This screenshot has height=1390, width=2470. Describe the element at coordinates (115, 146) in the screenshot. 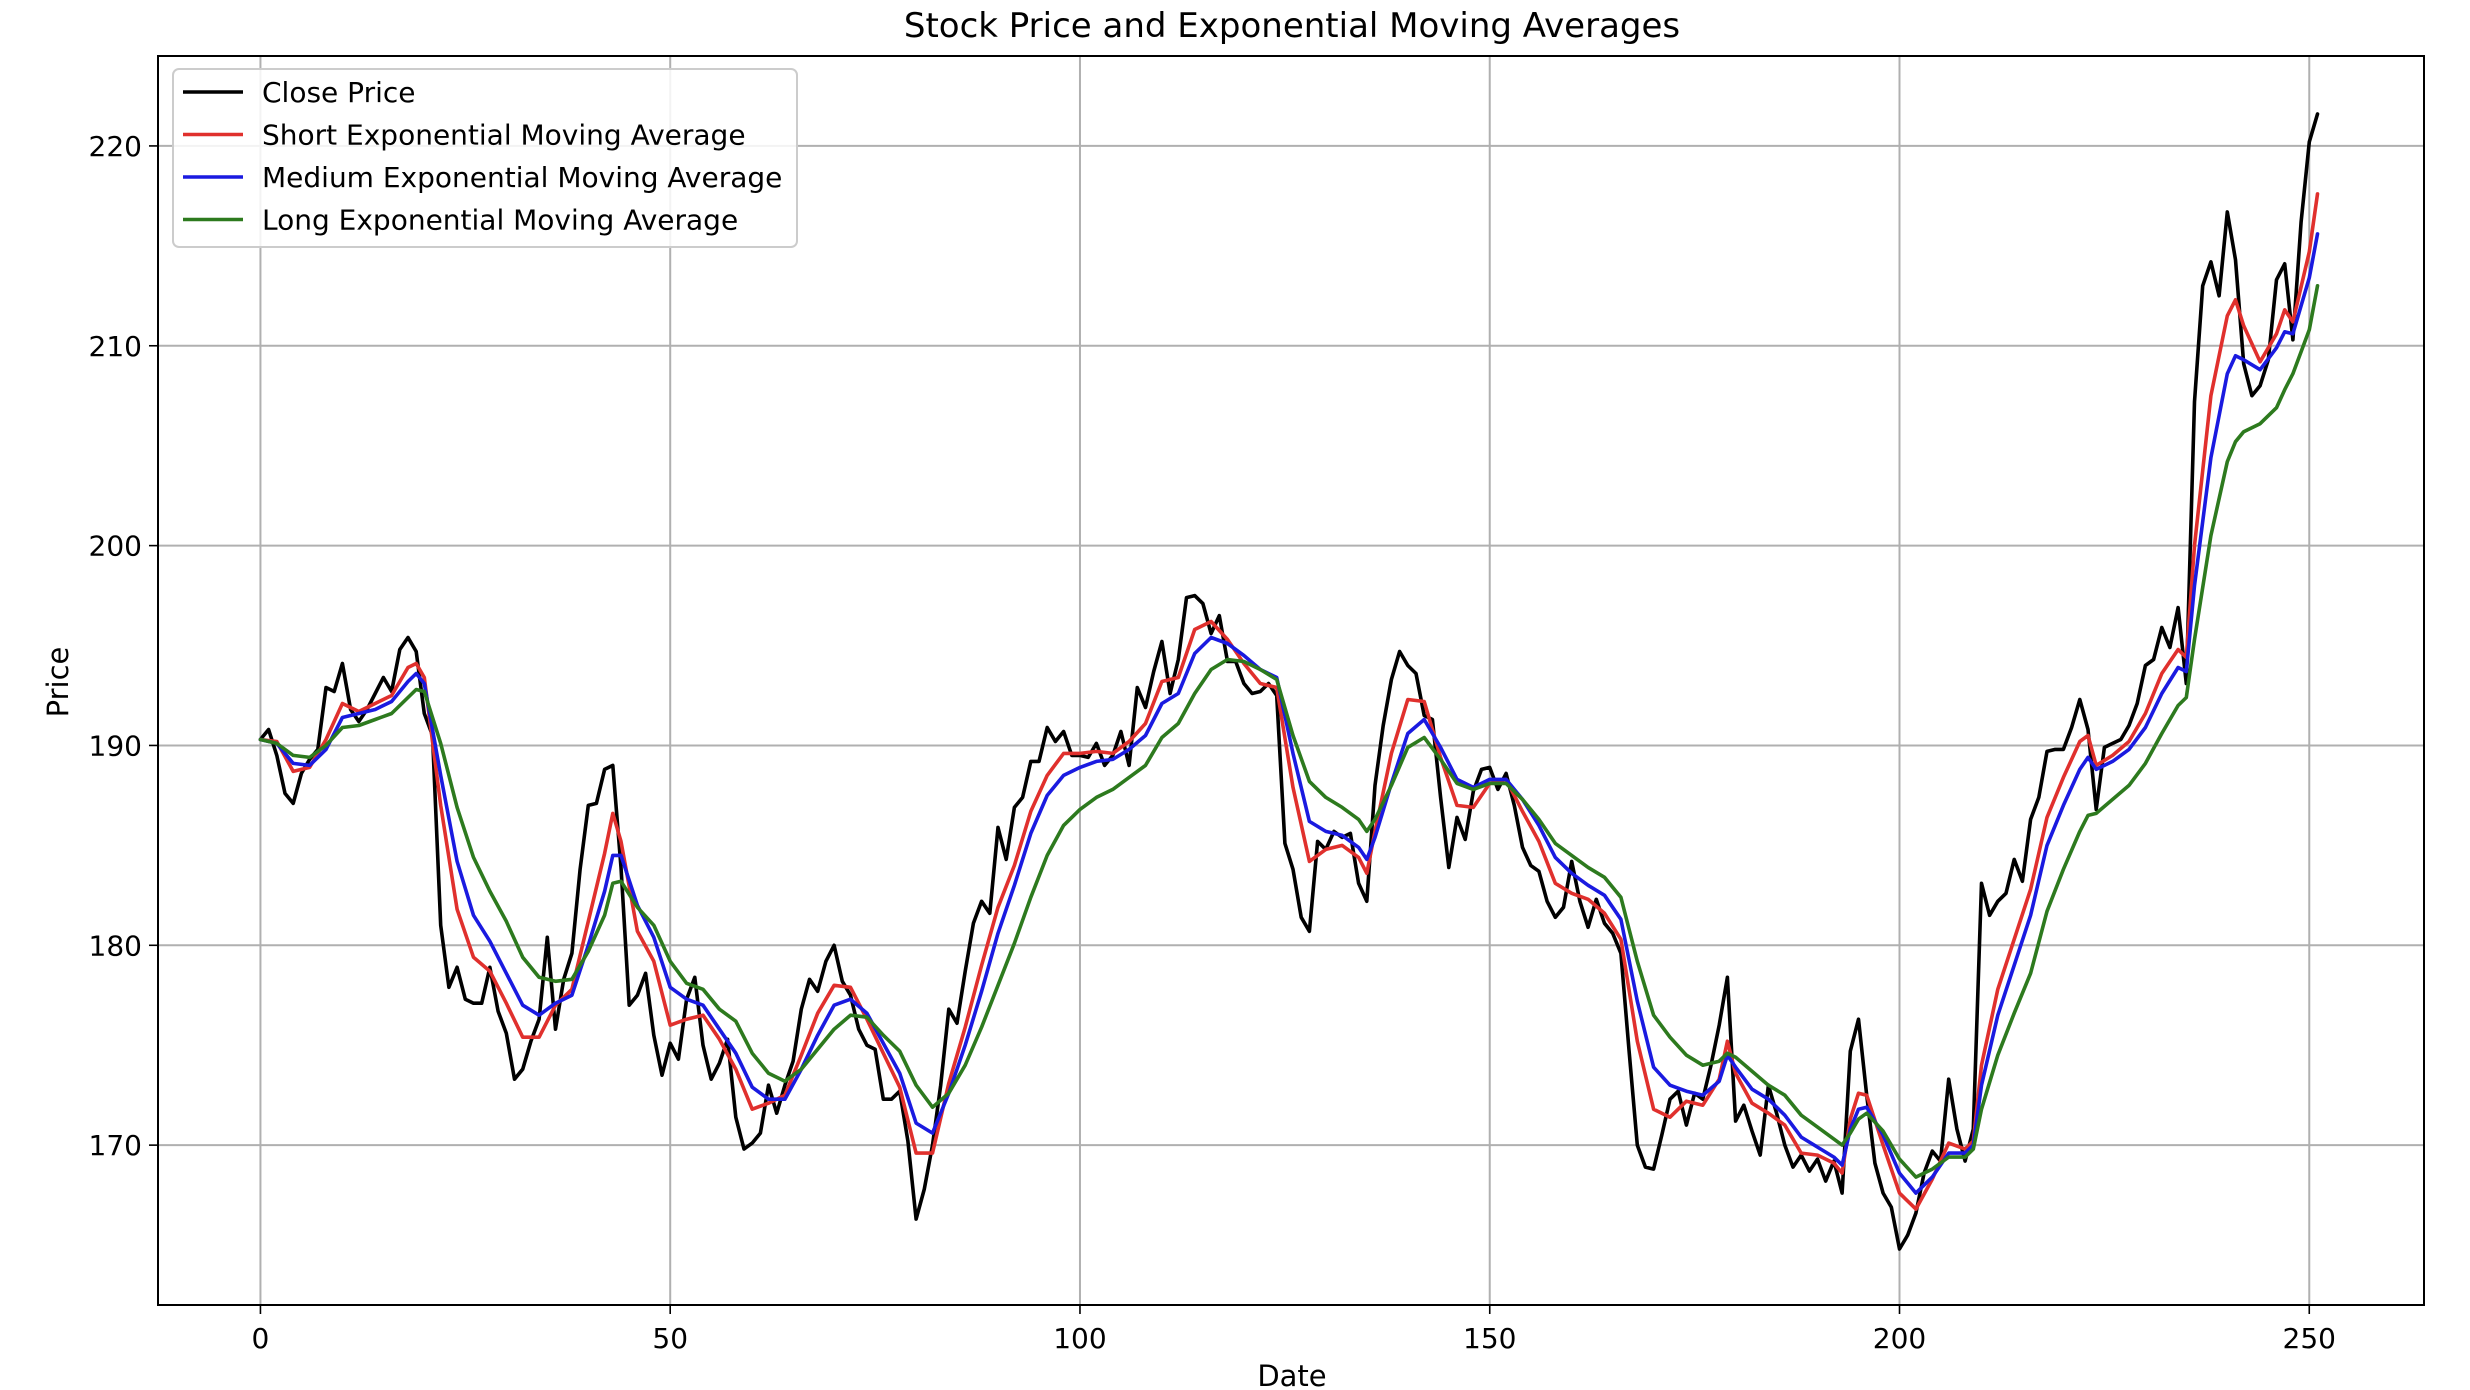

I see `y-tick-label: 220` at that location.